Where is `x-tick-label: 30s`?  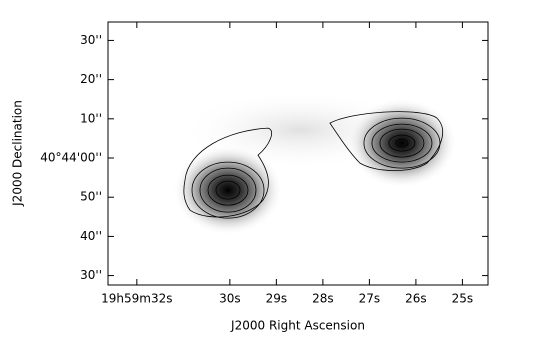 x-tick-label: 30s is located at coordinates (230, 299).